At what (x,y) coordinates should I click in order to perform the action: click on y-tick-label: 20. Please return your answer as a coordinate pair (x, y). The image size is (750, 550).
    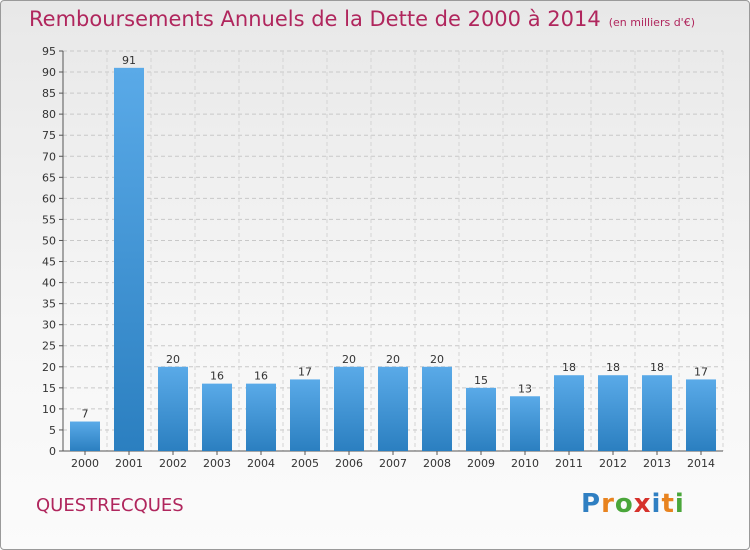
    Looking at the image, I should click on (49, 367).